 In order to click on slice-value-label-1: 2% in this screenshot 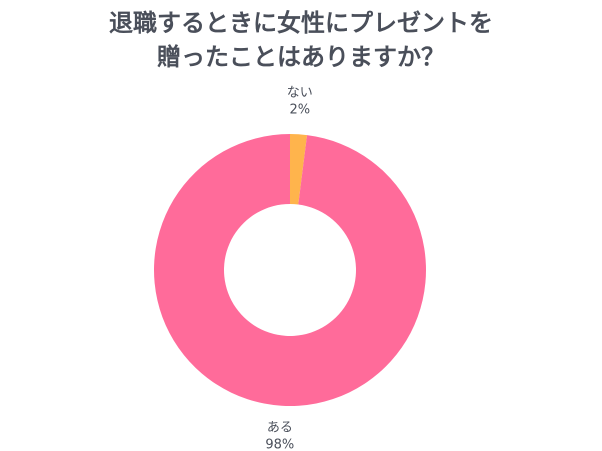, I will do `click(299, 109)`.